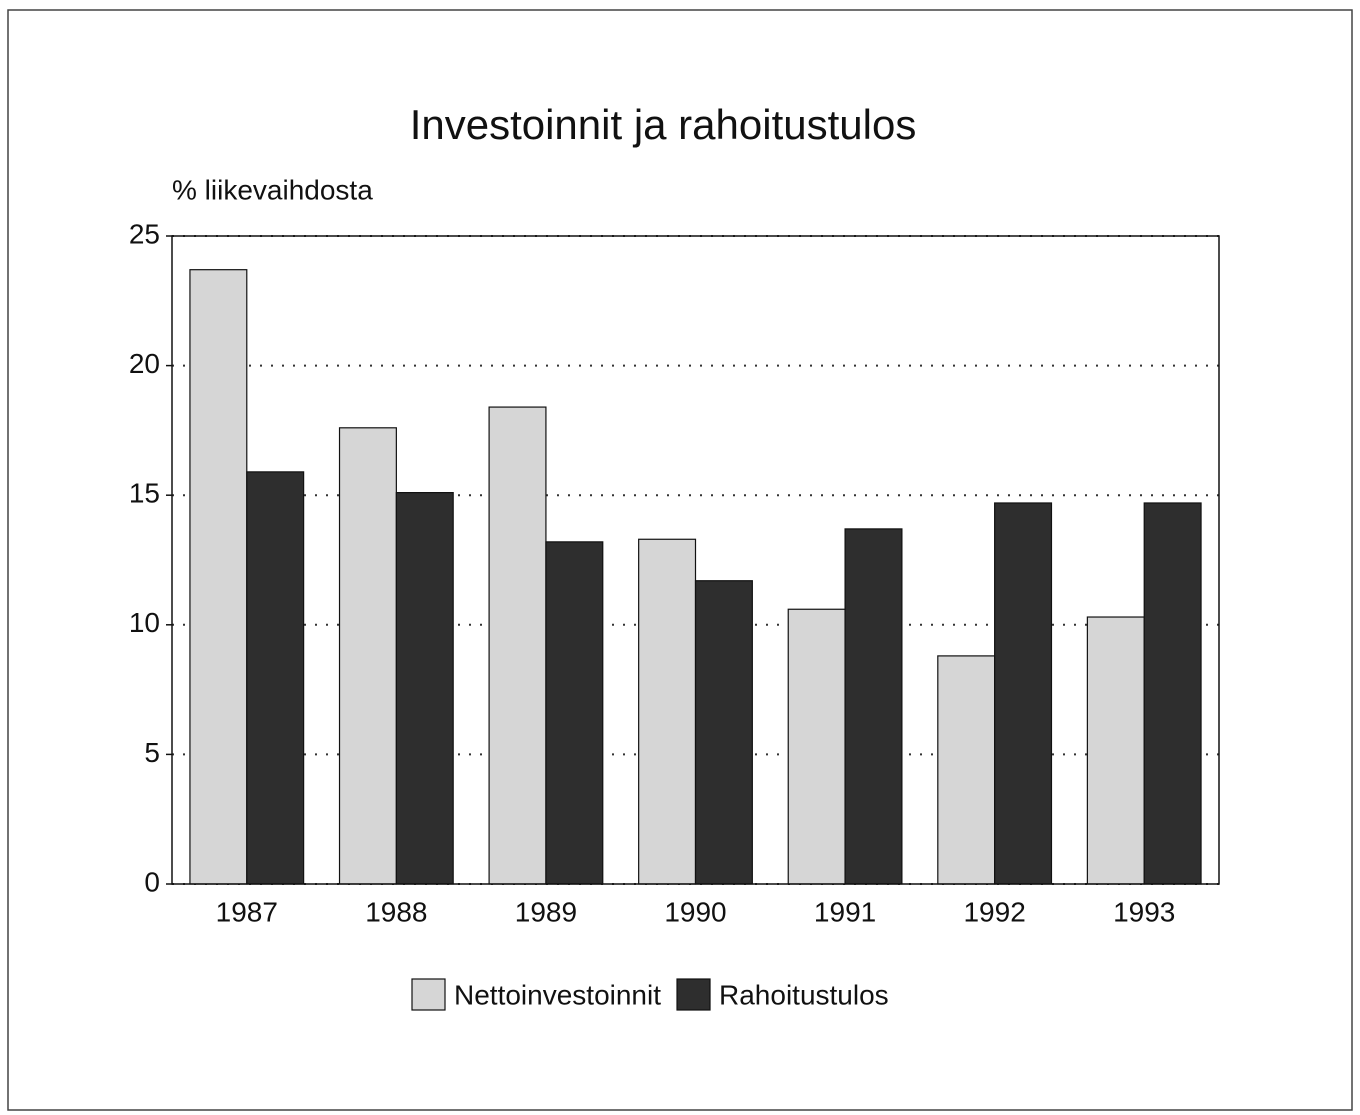 The width and height of the screenshot is (1360, 1115). I want to click on y-axis-label: % liikevaihdosta, so click(272, 189).